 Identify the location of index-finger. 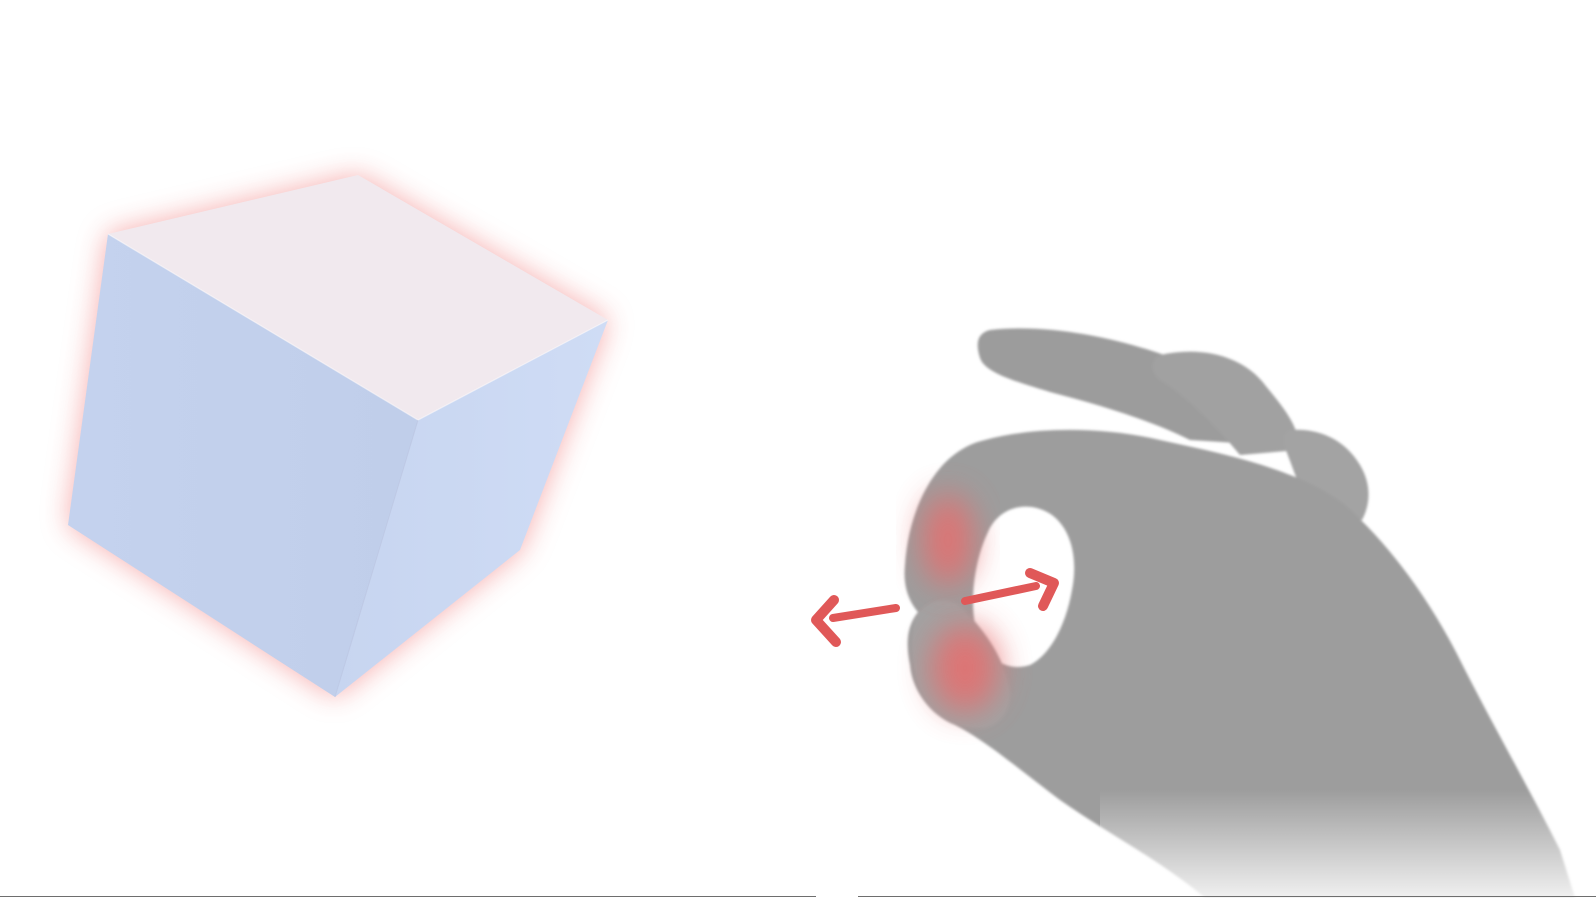
(1122, 386).